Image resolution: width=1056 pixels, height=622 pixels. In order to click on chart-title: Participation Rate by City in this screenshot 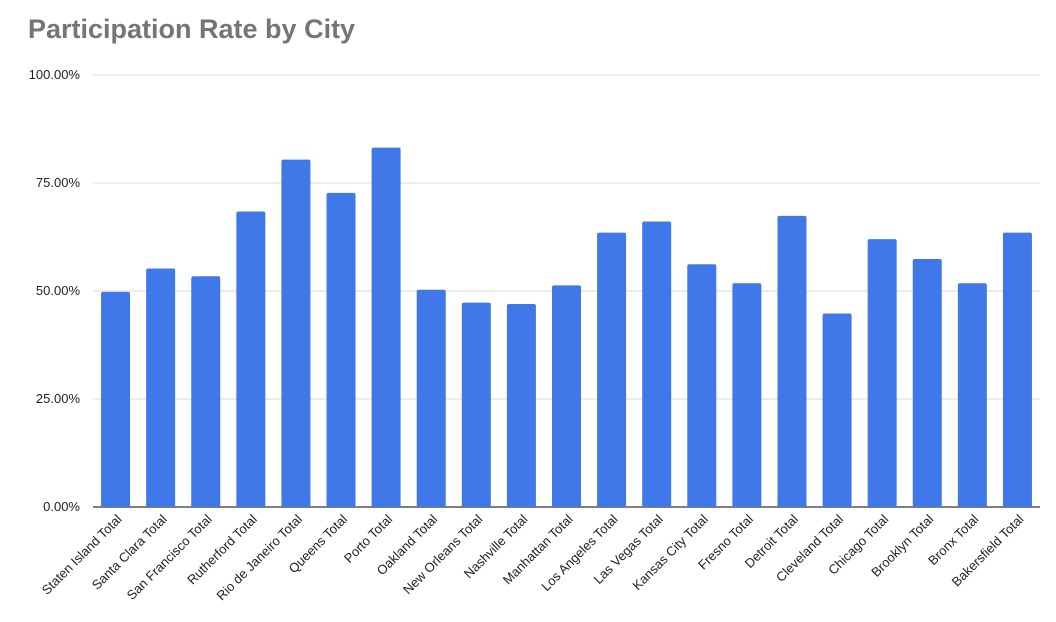, I will do `click(192, 29)`.